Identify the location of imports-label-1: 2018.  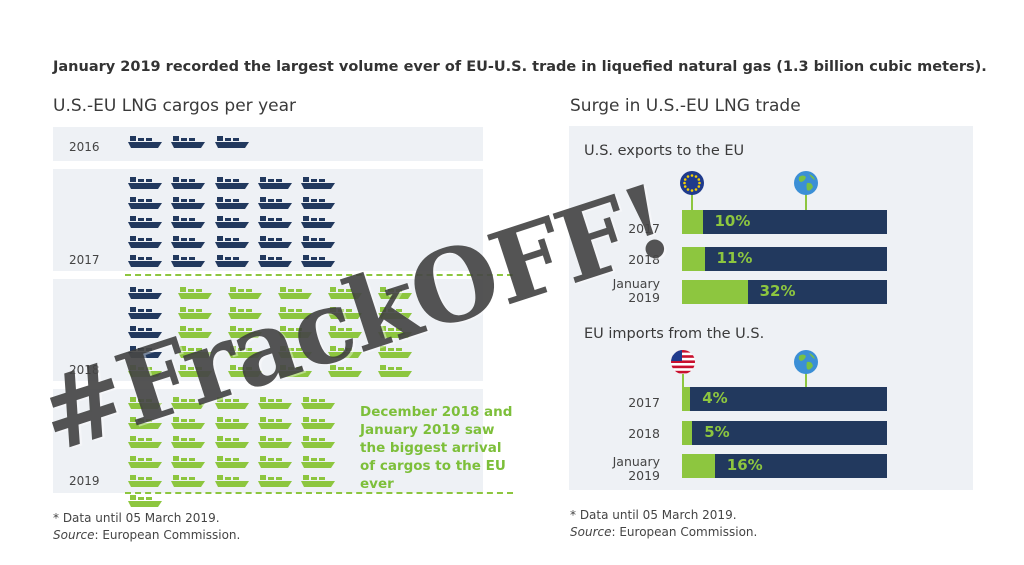
(644, 433).